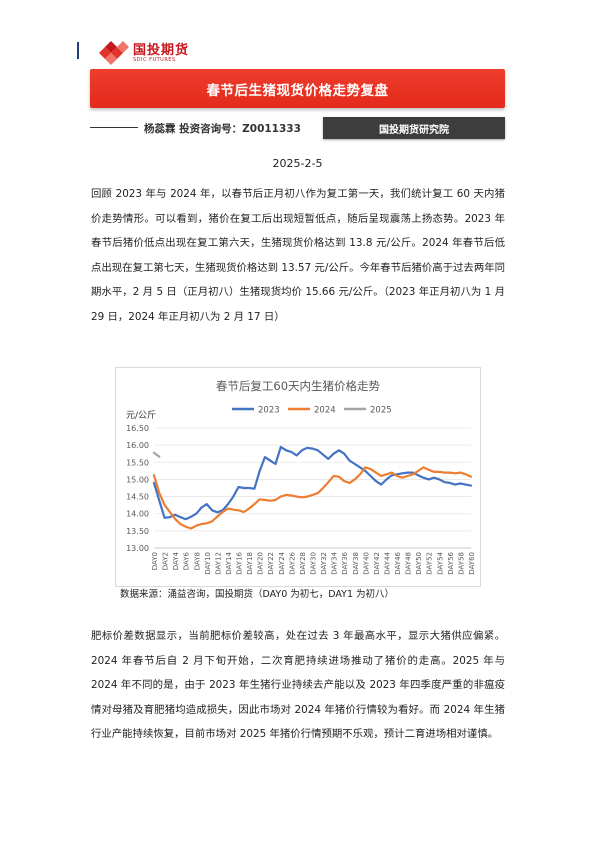 This screenshot has width=595, height=842. I want to click on y-tick-label: 13.50, so click(137, 531).